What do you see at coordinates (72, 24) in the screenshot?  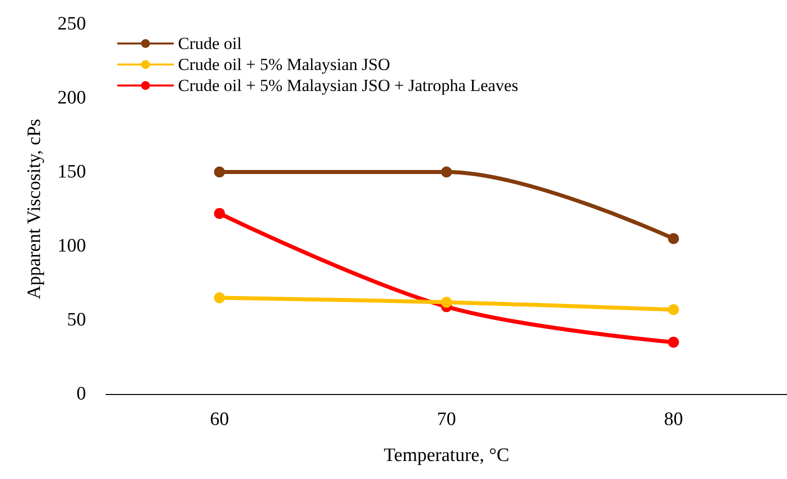 I see `y-tick-label: 250` at bounding box center [72, 24].